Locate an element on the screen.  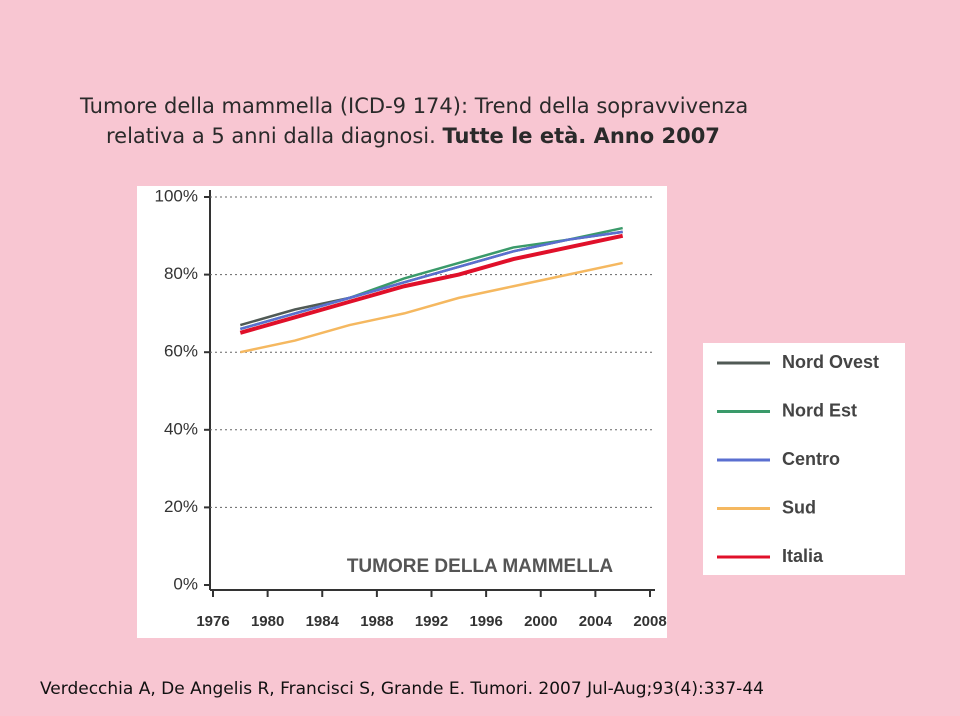
legend-label: Italia is located at coordinates (803, 556).